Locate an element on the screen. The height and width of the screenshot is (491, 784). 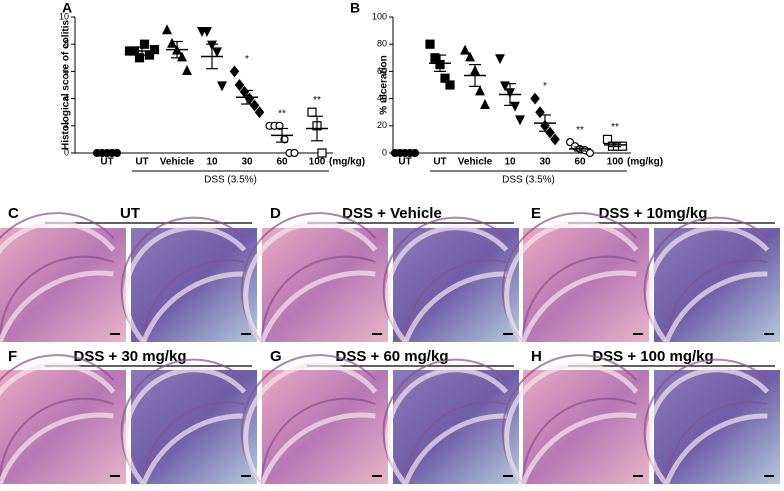
panel-label: H is located at coordinates (536, 356).